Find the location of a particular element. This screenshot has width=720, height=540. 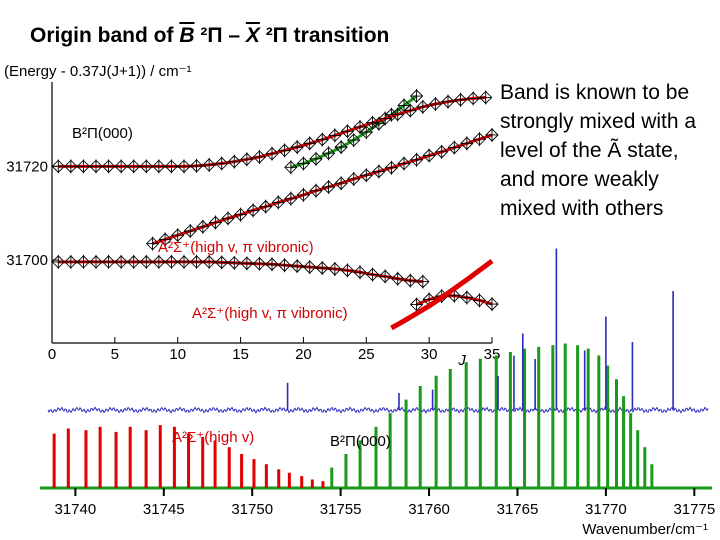

lower-x-tick-label: 31740 is located at coordinates (76, 509).